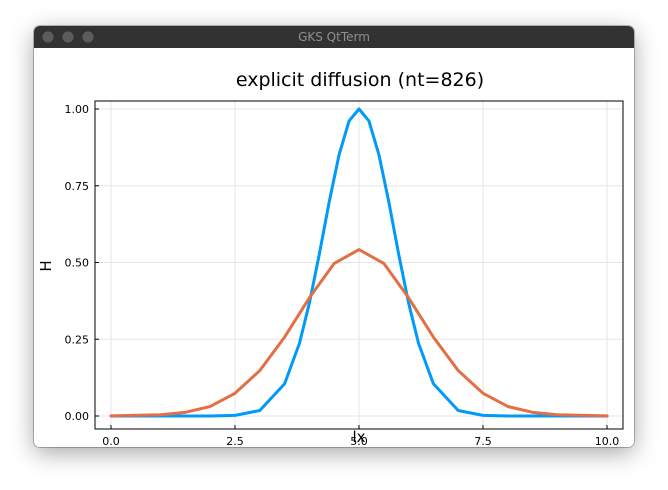 This screenshot has width=668, height=490. Describe the element at coordinates (359, 441) in the screenshot. I see `x-tick-label: 5.0` at that location.